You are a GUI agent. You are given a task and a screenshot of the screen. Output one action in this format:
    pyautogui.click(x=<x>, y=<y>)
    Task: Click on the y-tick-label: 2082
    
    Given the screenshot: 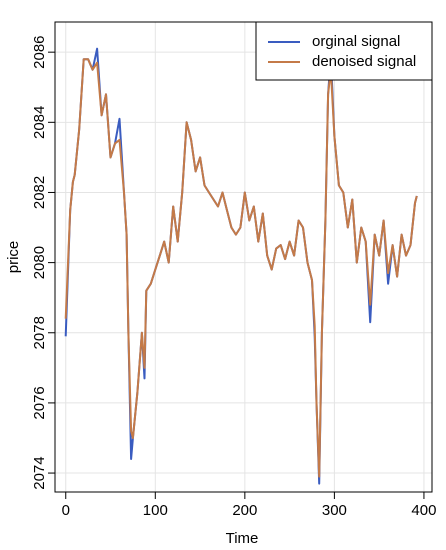 What is the action you would take?
    pyautogui.click(x=39, y=192)
    